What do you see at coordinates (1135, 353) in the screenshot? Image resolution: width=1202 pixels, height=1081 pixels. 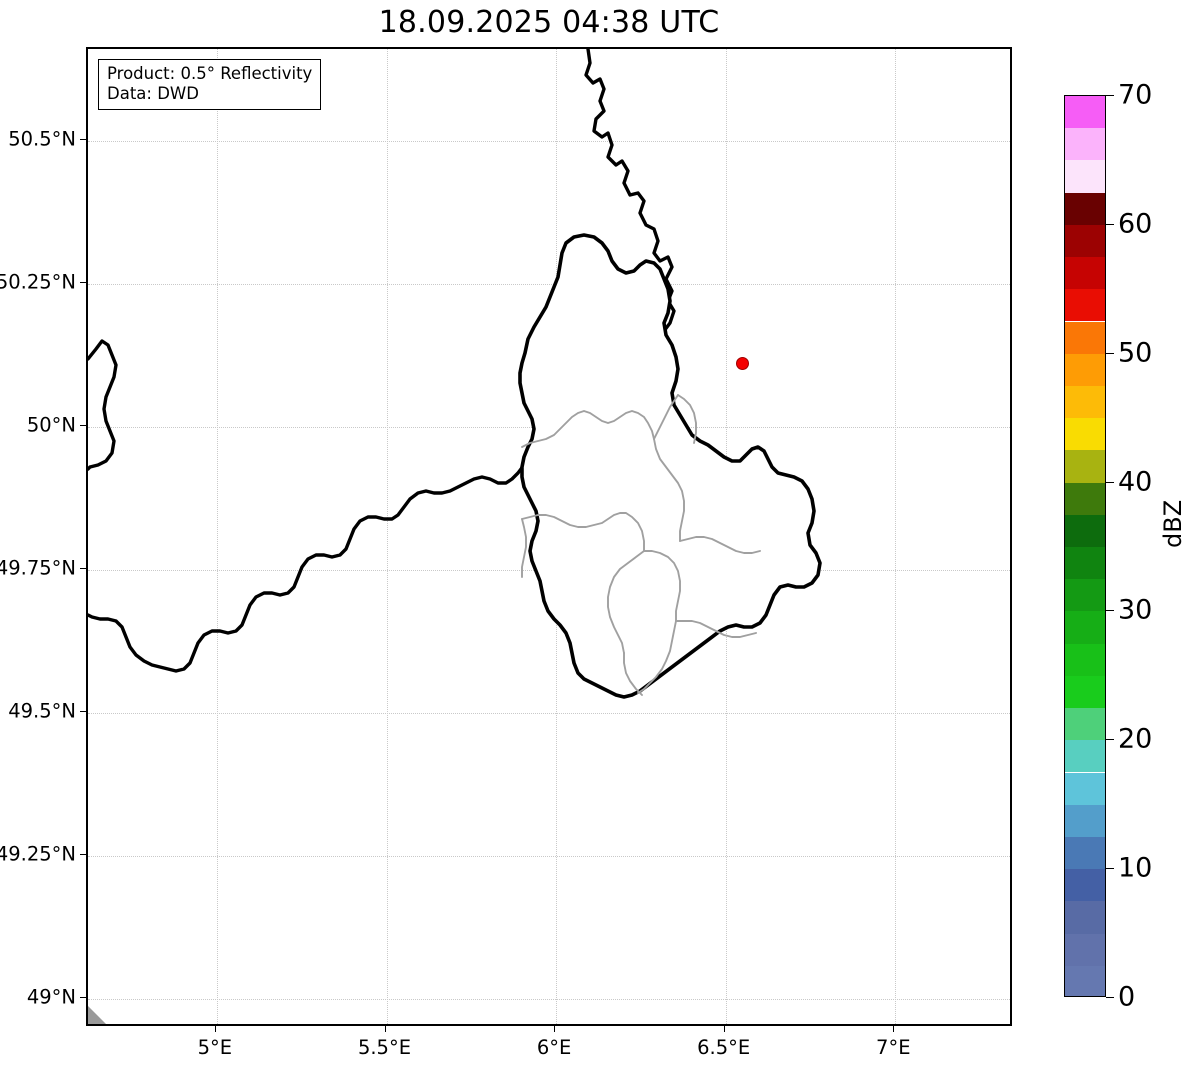 I see `colorbar-tick-label: 50` at bounding box center [1135, 353].